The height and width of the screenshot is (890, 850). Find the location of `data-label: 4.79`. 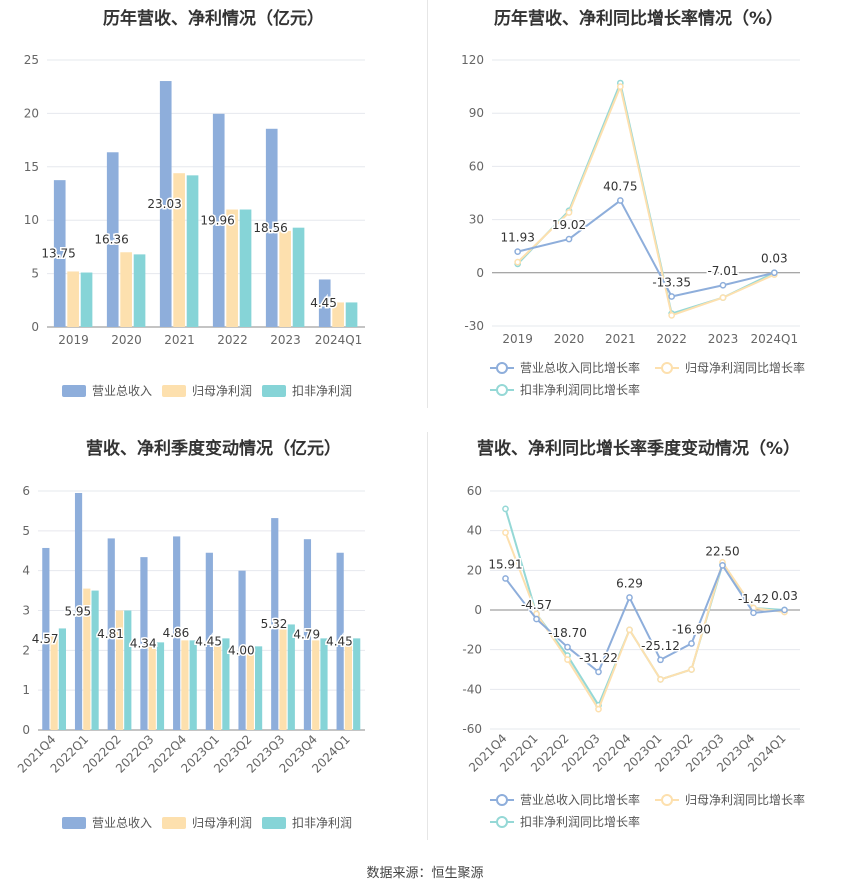

data-label: 4.79 is located at coordinates (306, 635).